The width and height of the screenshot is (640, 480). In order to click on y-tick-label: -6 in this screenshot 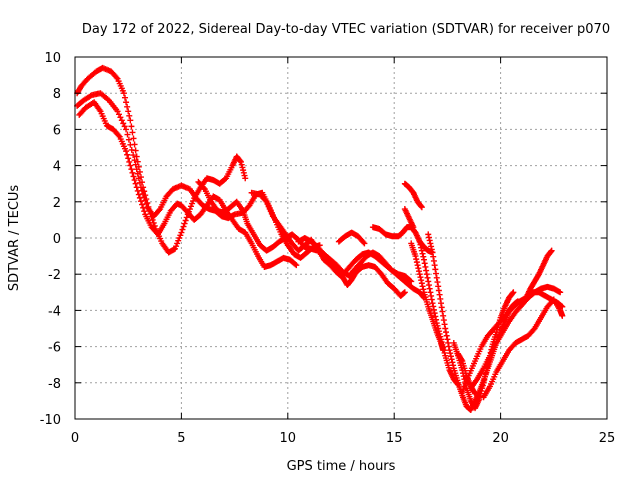, I will do `click(54, 348)`.